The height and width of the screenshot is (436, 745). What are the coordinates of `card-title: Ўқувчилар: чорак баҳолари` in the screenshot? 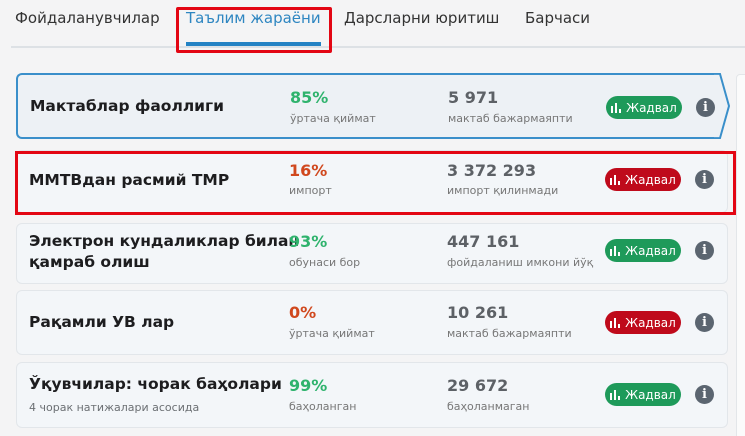 It's located at (155, 384).